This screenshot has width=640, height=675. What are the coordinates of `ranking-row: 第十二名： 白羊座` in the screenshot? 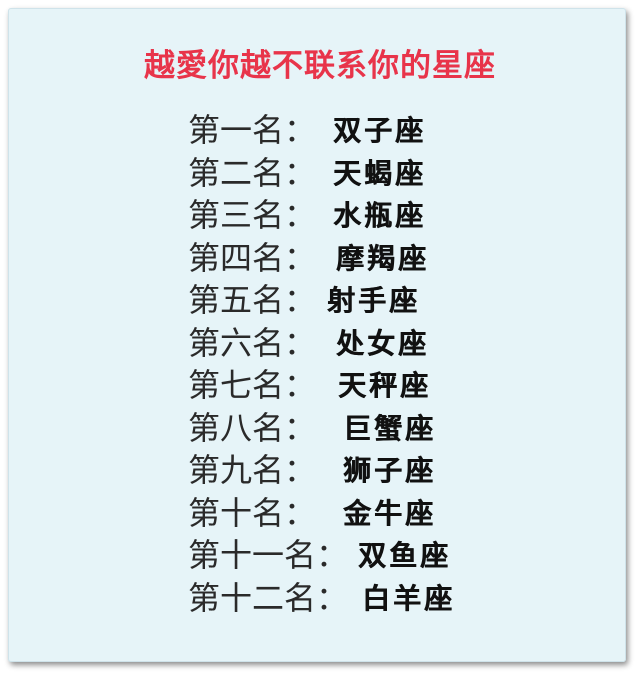 It's located at (320, 594).